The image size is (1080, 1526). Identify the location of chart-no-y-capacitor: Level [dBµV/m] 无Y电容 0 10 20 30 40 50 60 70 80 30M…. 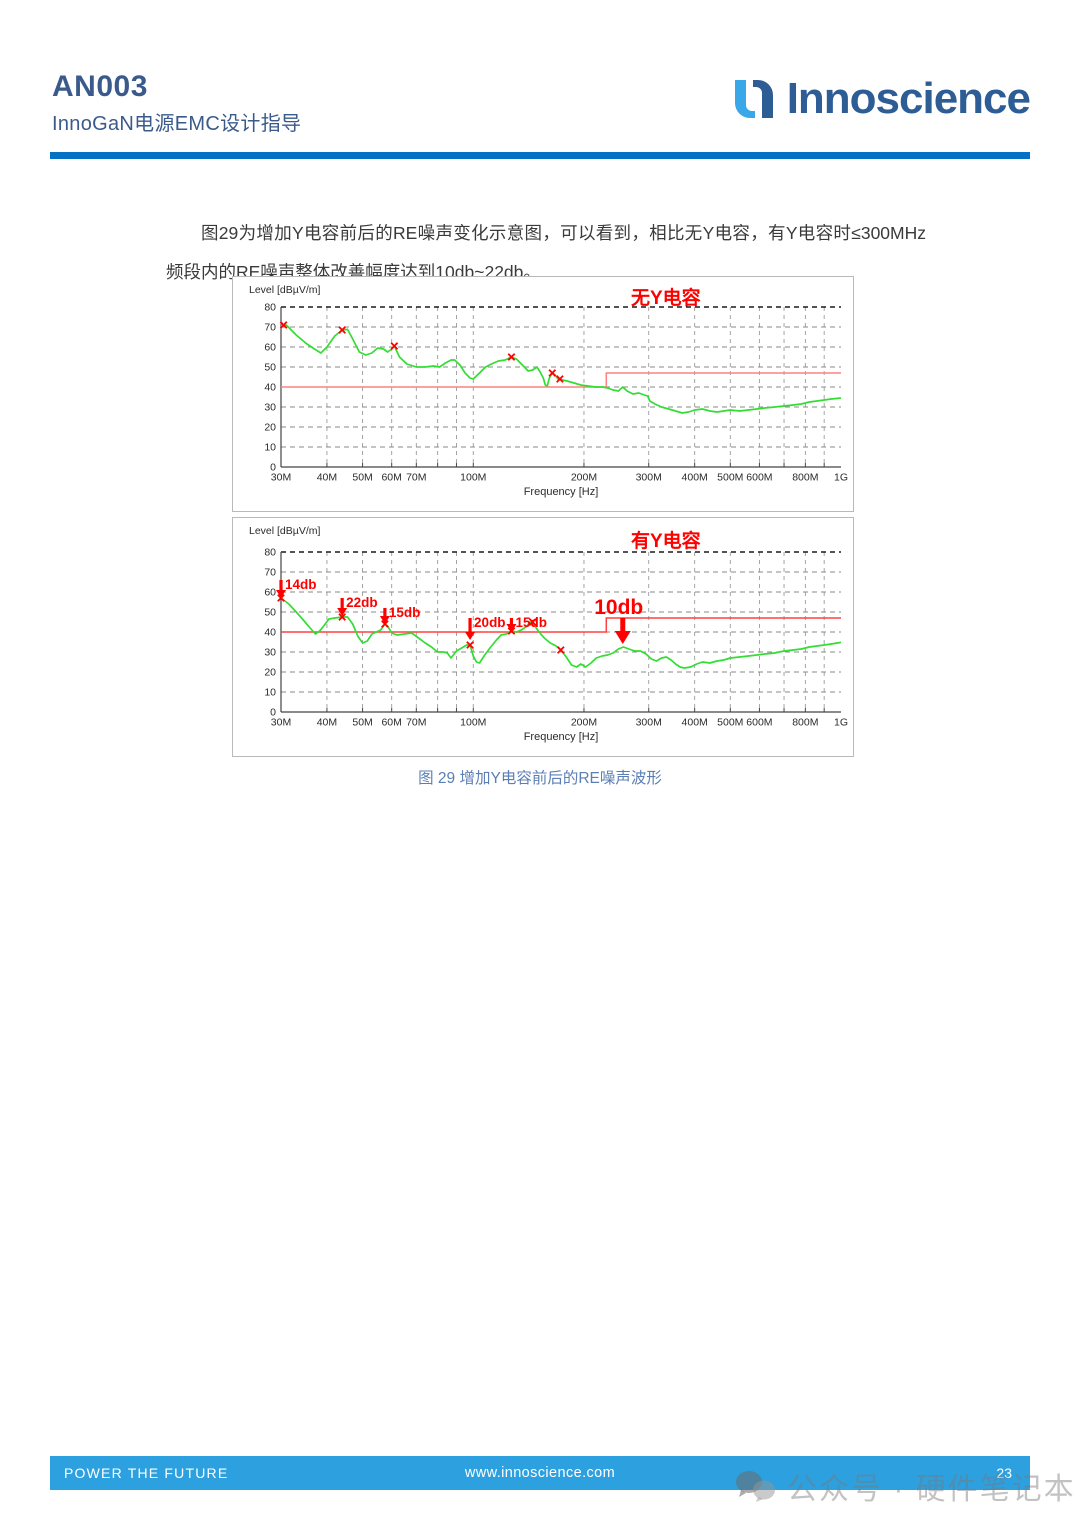
(543, 394).